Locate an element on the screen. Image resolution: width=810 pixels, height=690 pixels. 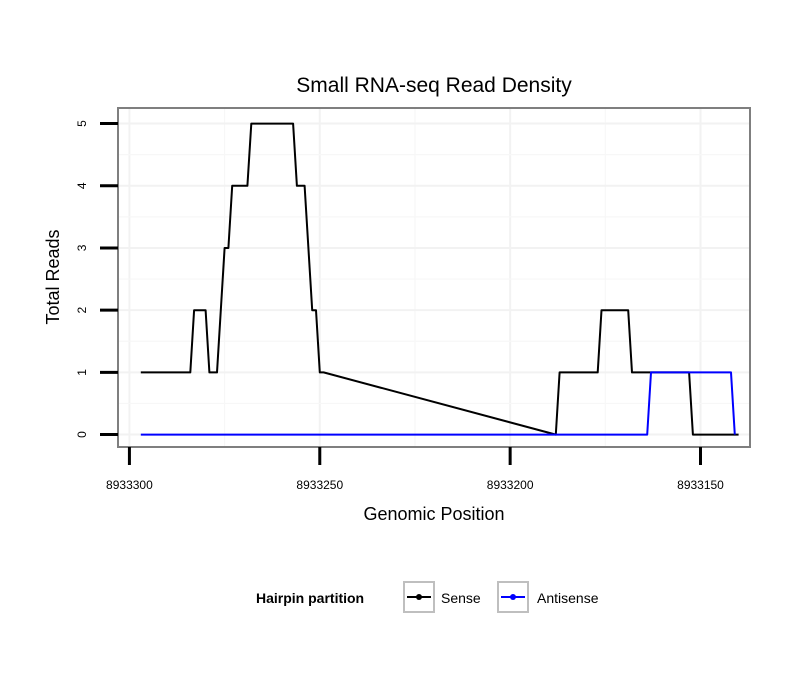
legend-title: Hairpin partition is located at coordinates (310, 598).